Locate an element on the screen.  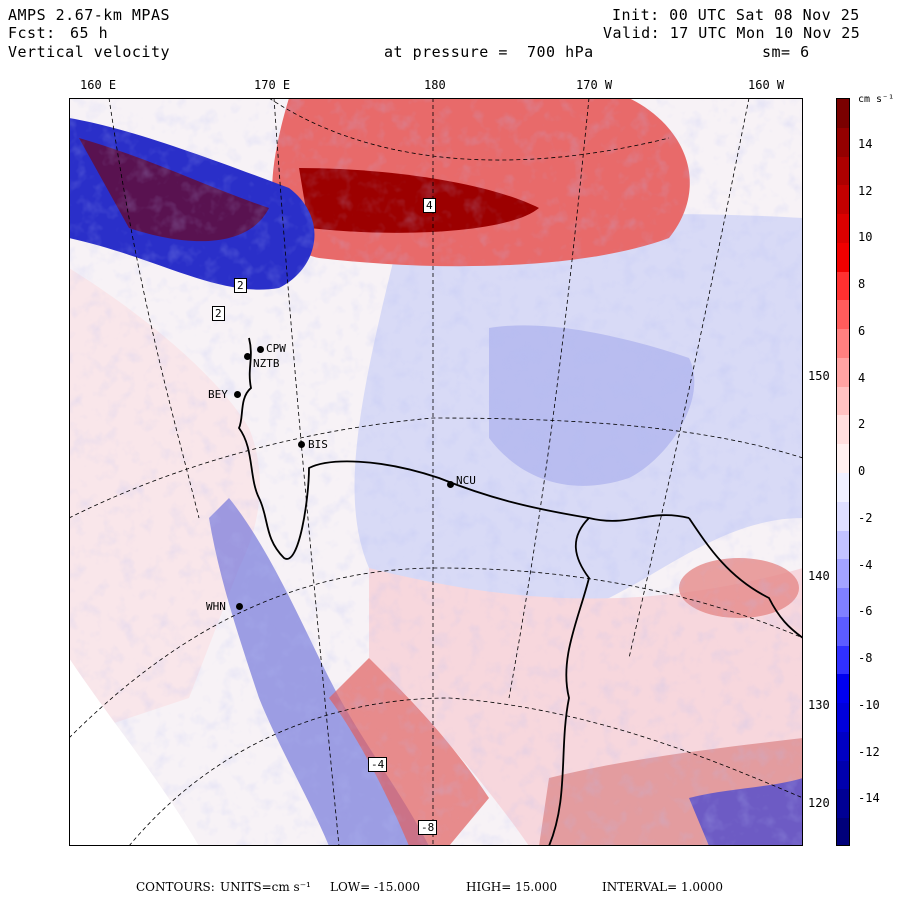
footer-contours: CONTOURS: is located at coordinates (175, 887).